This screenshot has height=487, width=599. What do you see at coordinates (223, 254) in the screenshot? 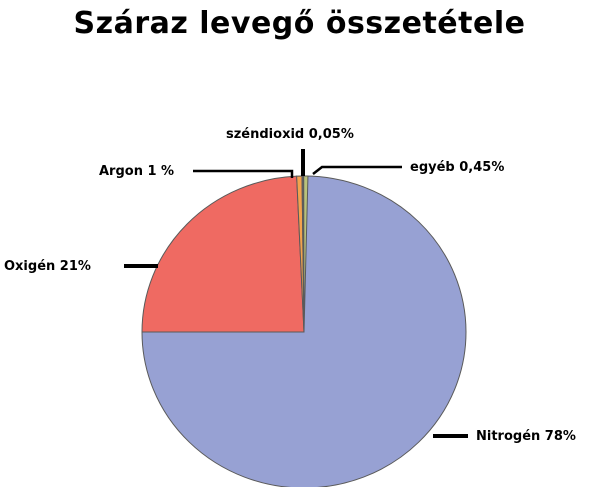
I see `slice-oxygen` at bounding box center [223, 254].